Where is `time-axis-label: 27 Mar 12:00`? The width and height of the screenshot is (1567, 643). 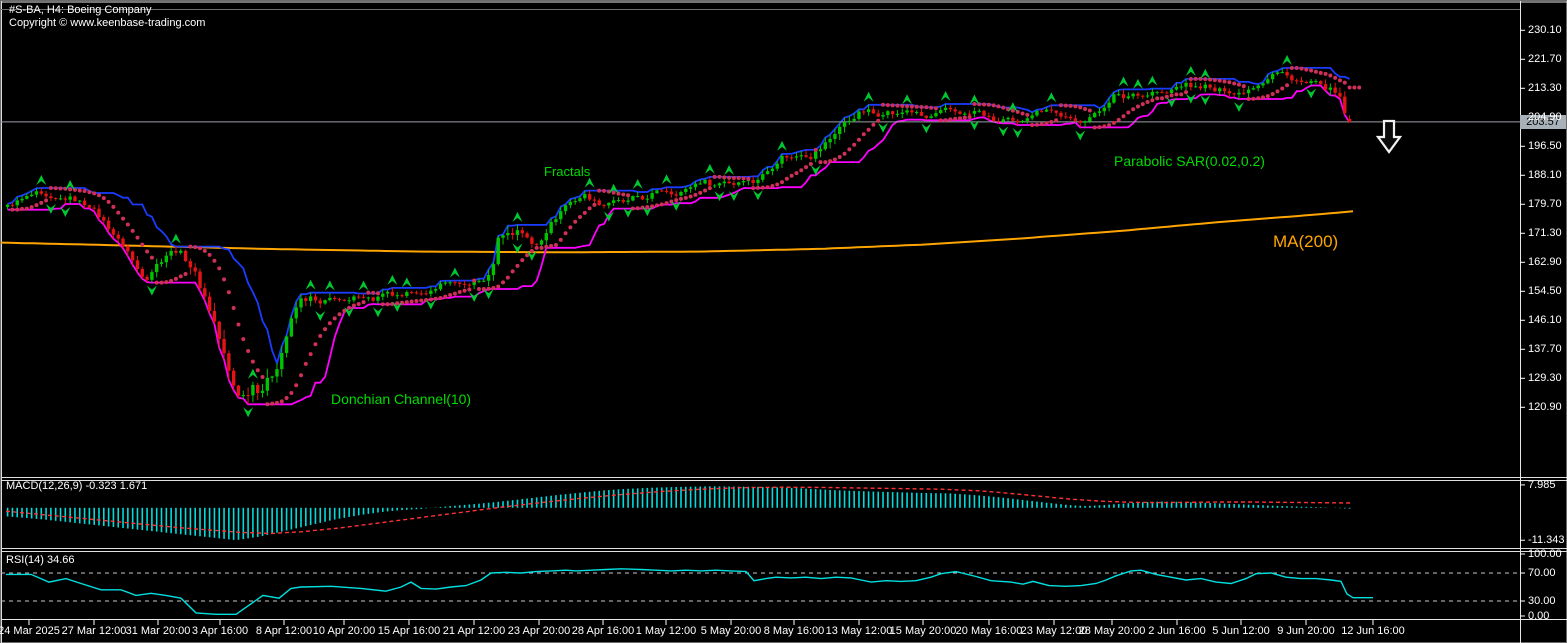 time-axis-label: 27 Mar 12:00 is located at coordinates (94, 631).